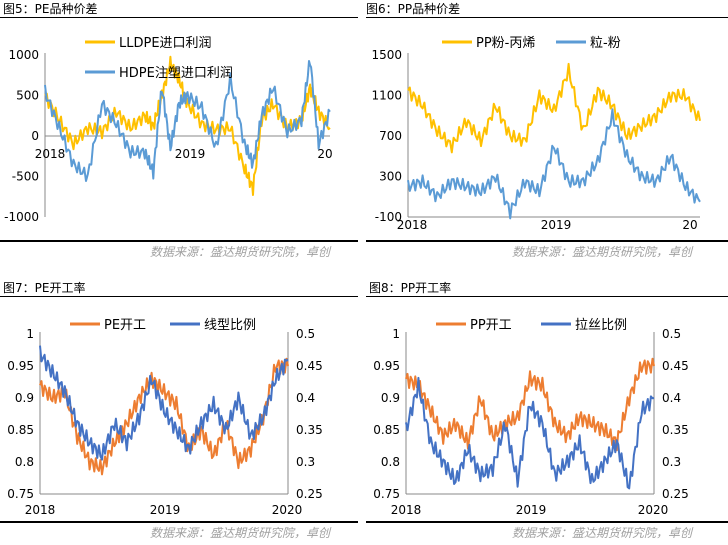 The image size is (728, 545). I want to click on legend-label-2: HDPE注塑进口利润, so click(176, 73).